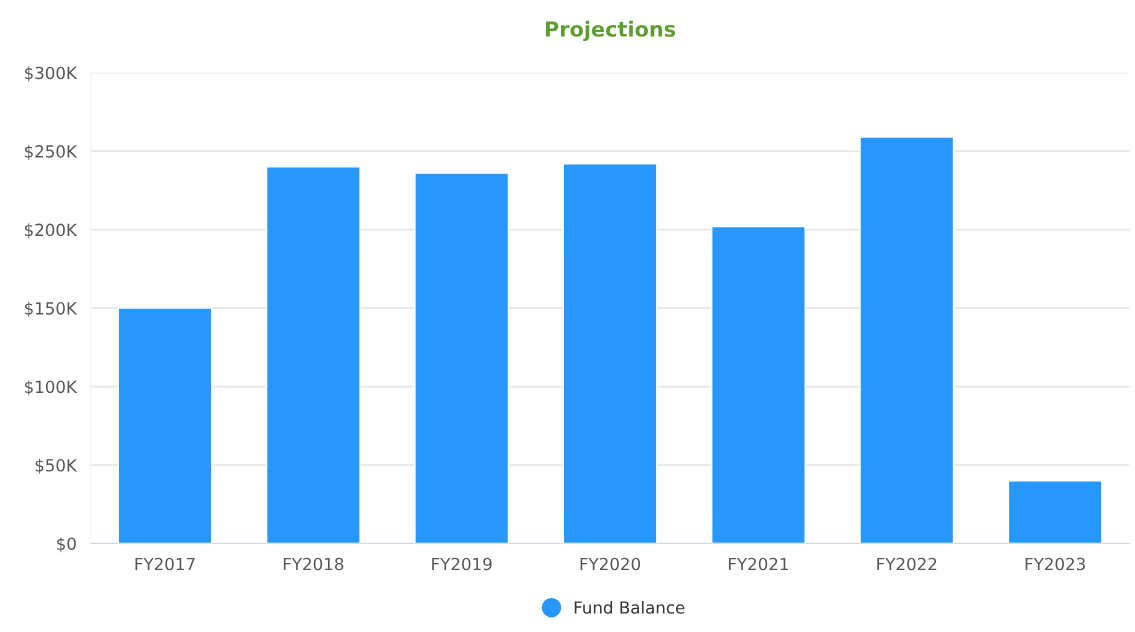 The width and height of the screenshot is (1135, 632). I want to click on y-tick-label: $50K, so click(56, 466).